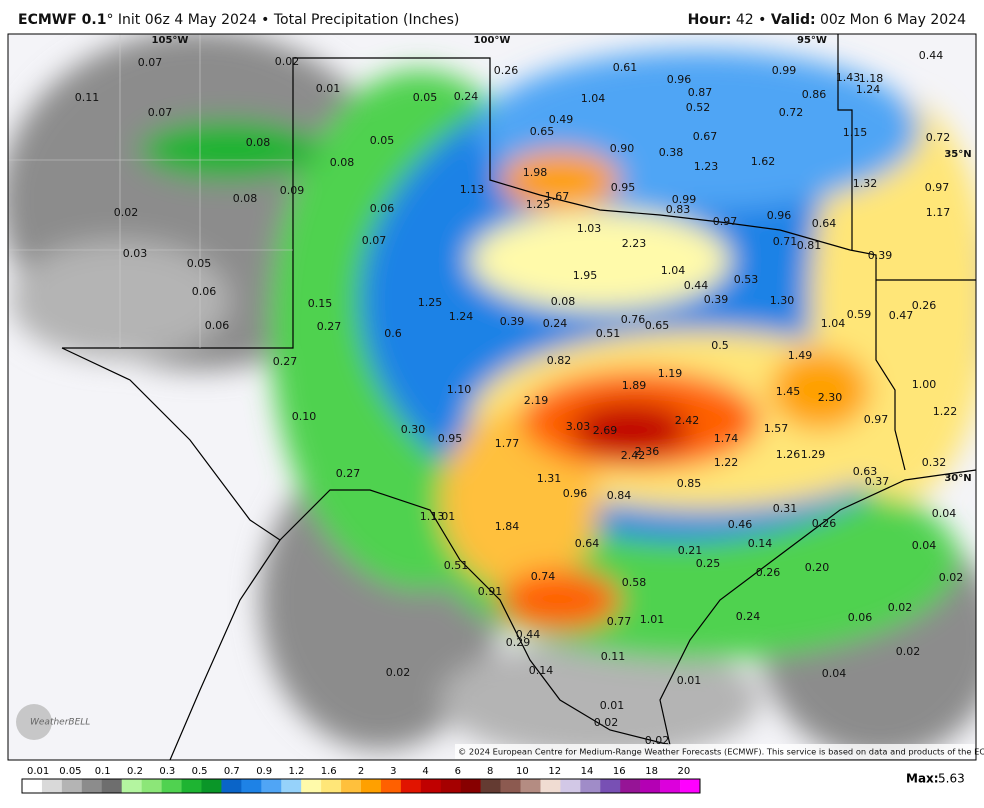 Image resolution: width=984 pixels, height=808 pixels. I want to click on precip-label: 0.49, so click(561, 119).